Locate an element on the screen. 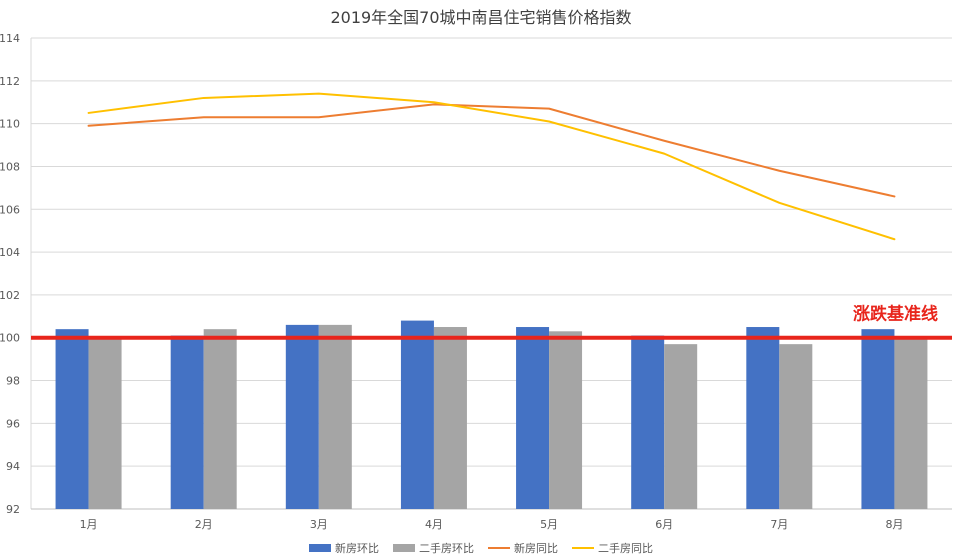 The height and width of the screenshot is (560, 962). x-tick-label: 5月 is located at coordinates (549, 524).